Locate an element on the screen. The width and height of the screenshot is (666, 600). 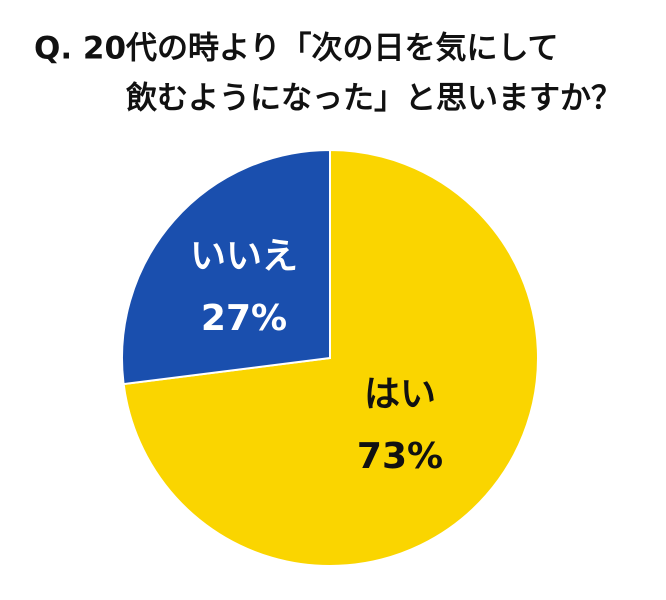
chart-title: 飲むようになった」と思いますか？ is located at coordinates (374, 99).